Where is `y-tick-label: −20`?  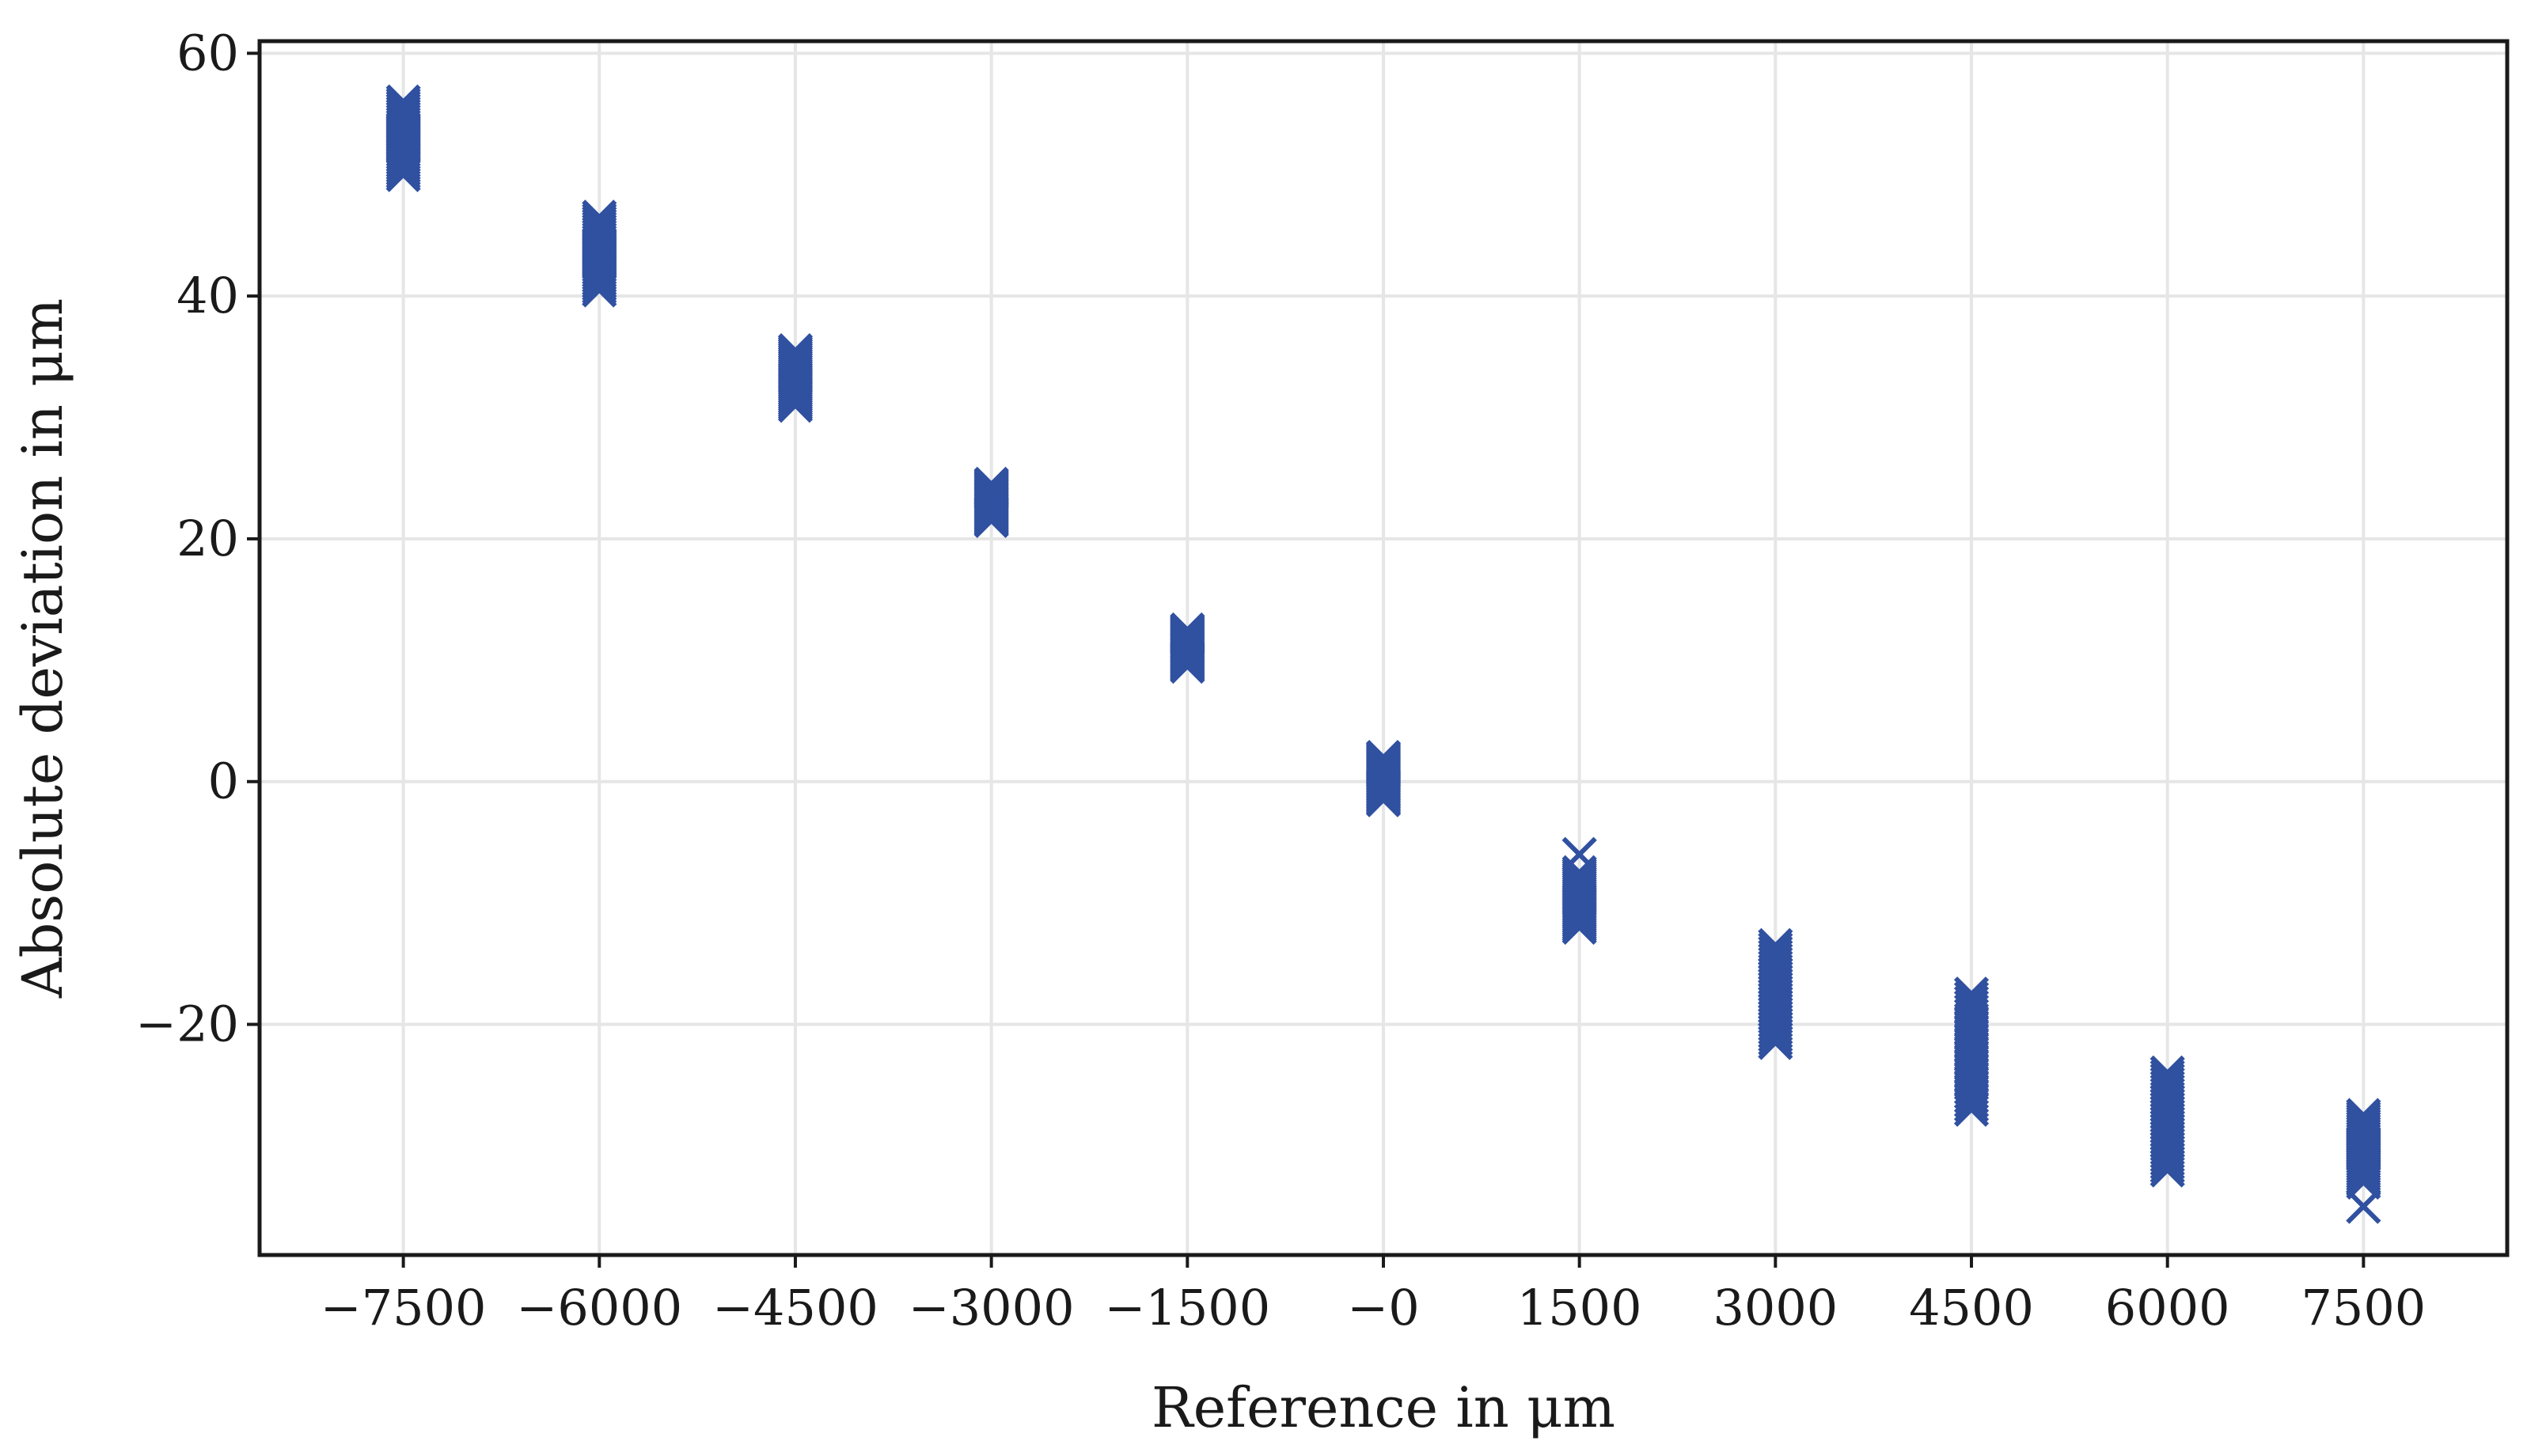 y-tick-label: −20 is located at coordinates (187, 1024).